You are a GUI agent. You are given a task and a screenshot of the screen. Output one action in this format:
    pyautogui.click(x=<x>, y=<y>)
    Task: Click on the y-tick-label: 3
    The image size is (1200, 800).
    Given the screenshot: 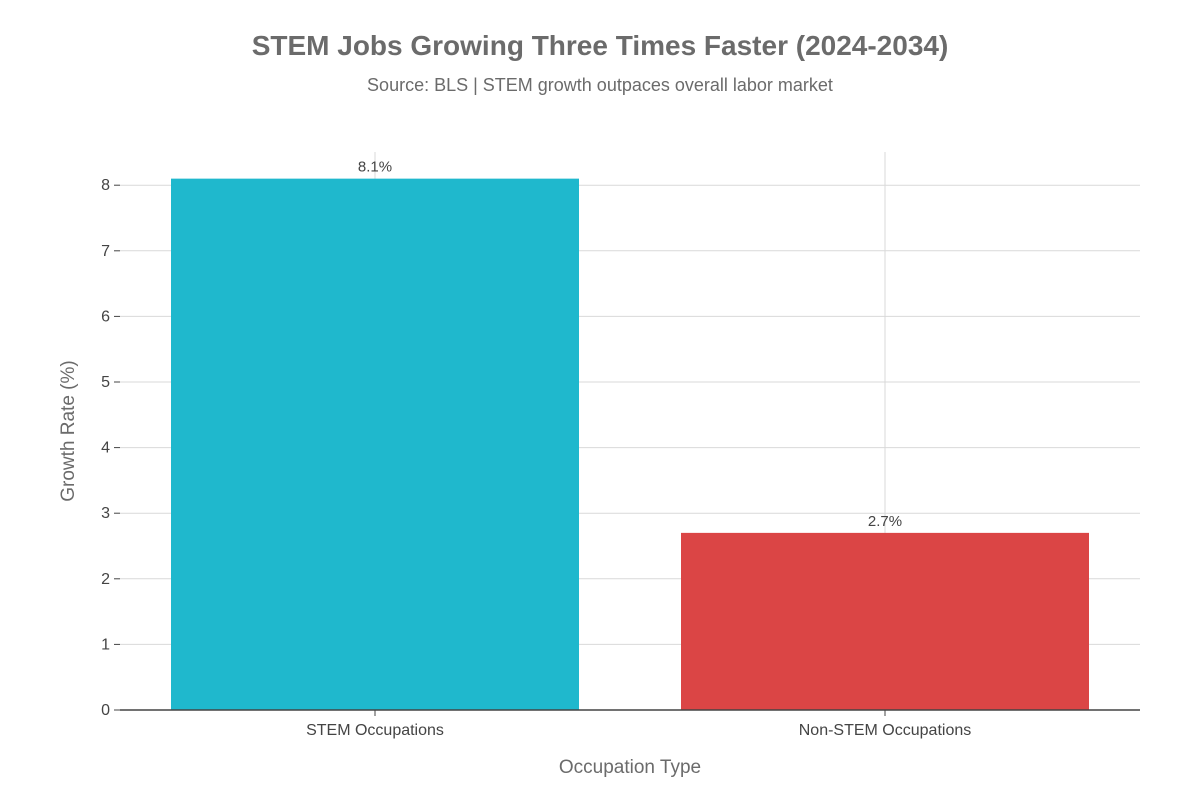 What is the action you would take?
    pyautogui.click(x=105, y=513)
    